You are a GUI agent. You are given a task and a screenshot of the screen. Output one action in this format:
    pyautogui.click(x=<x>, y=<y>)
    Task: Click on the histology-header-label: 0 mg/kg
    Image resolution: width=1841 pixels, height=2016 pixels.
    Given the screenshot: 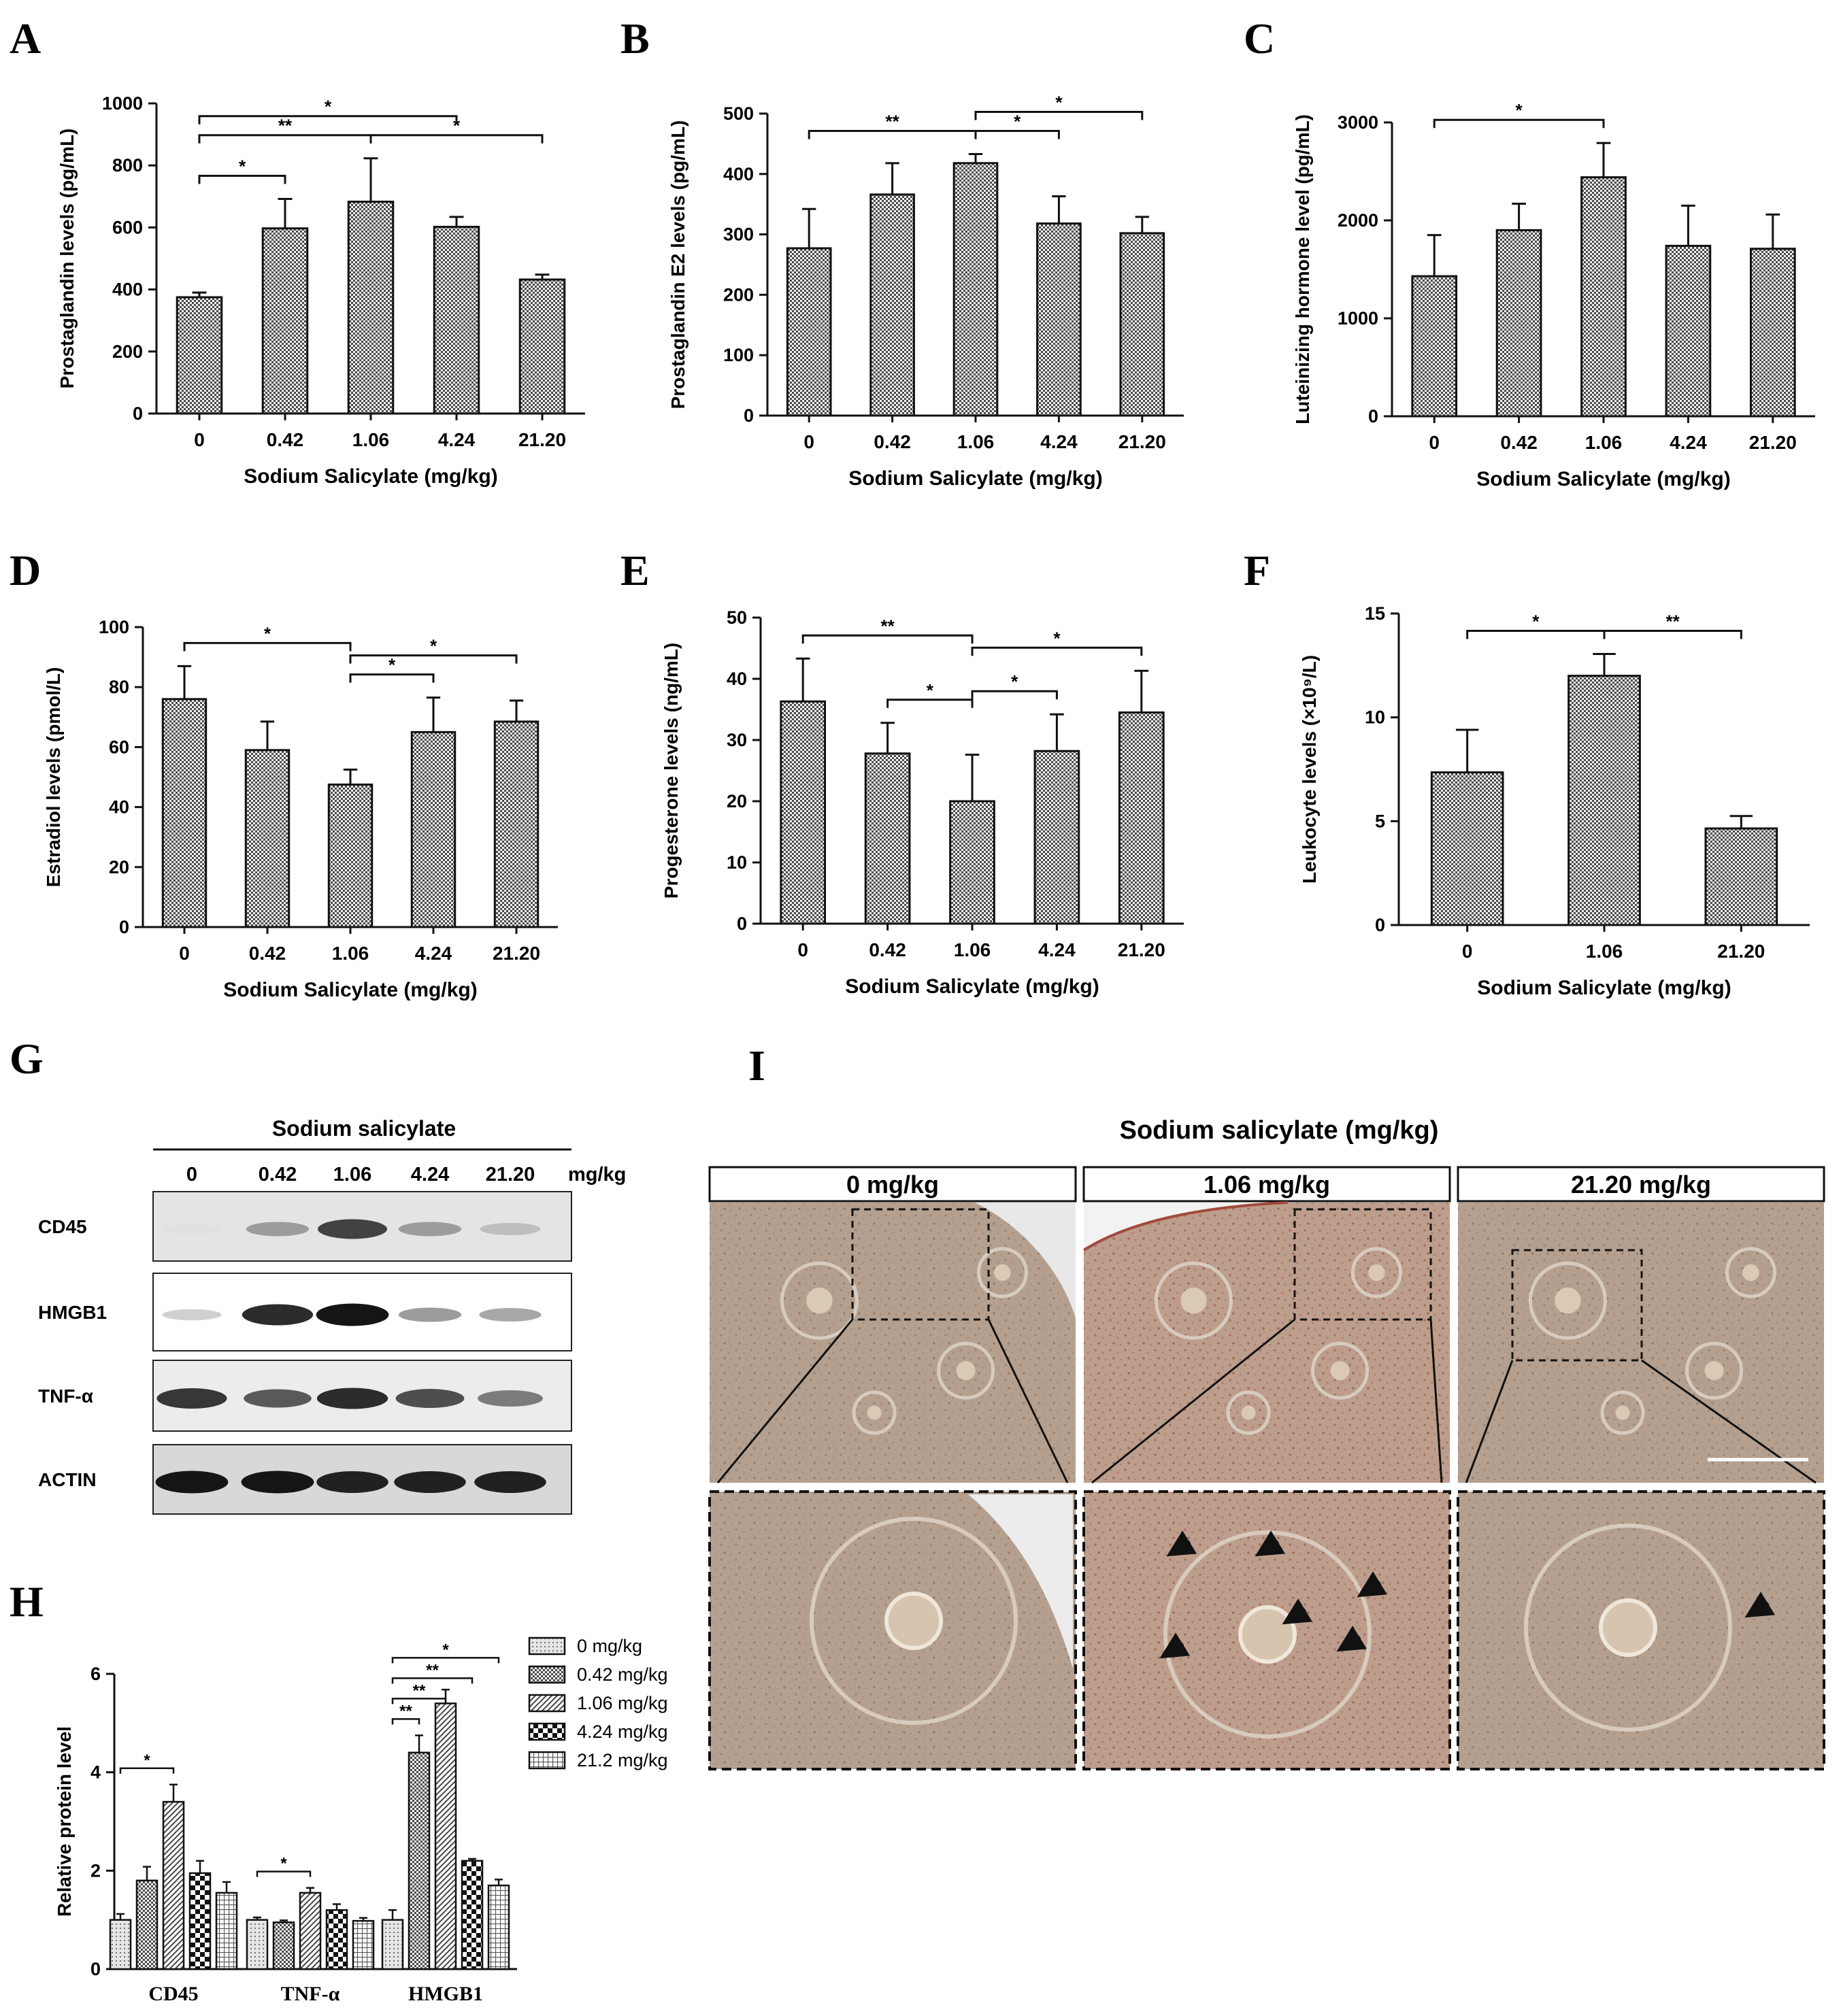 What is the action you would take?
    pyautogui.click(x=892, y=1184)
    